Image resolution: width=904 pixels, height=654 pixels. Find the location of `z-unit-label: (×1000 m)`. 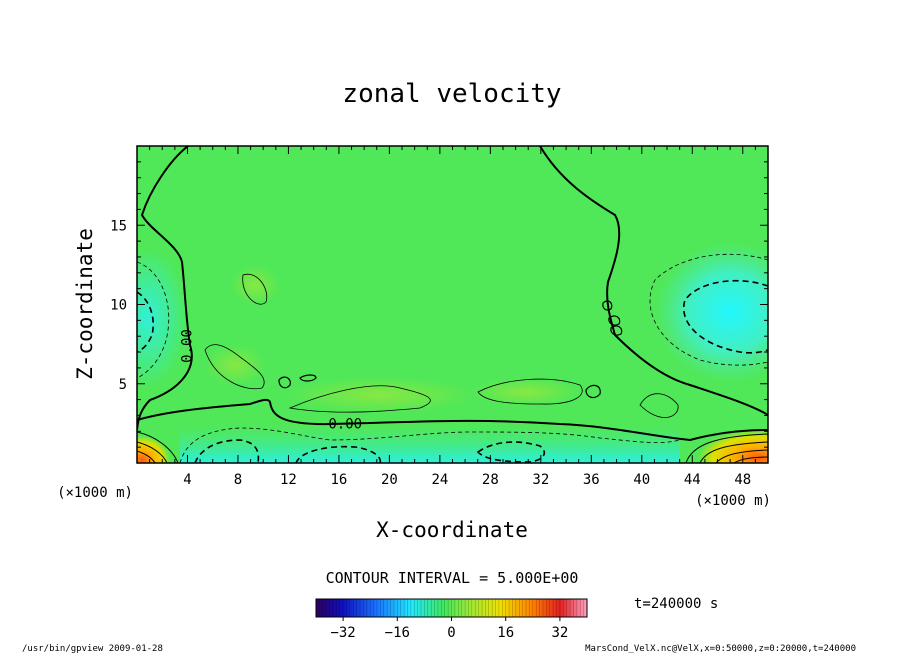

z-unit-label: (×1000 m) is located at coordinates (95, 493).